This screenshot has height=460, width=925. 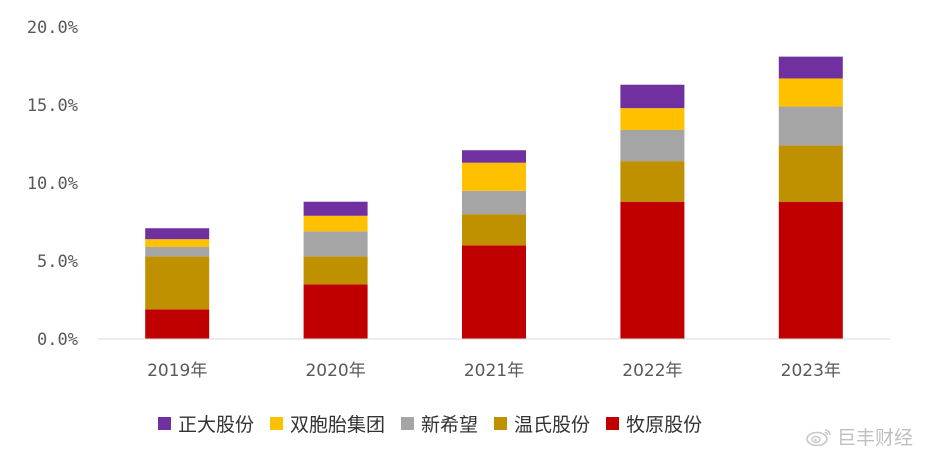 I want to click on legend-item: 牧原股份, so click(x=654, y=423).